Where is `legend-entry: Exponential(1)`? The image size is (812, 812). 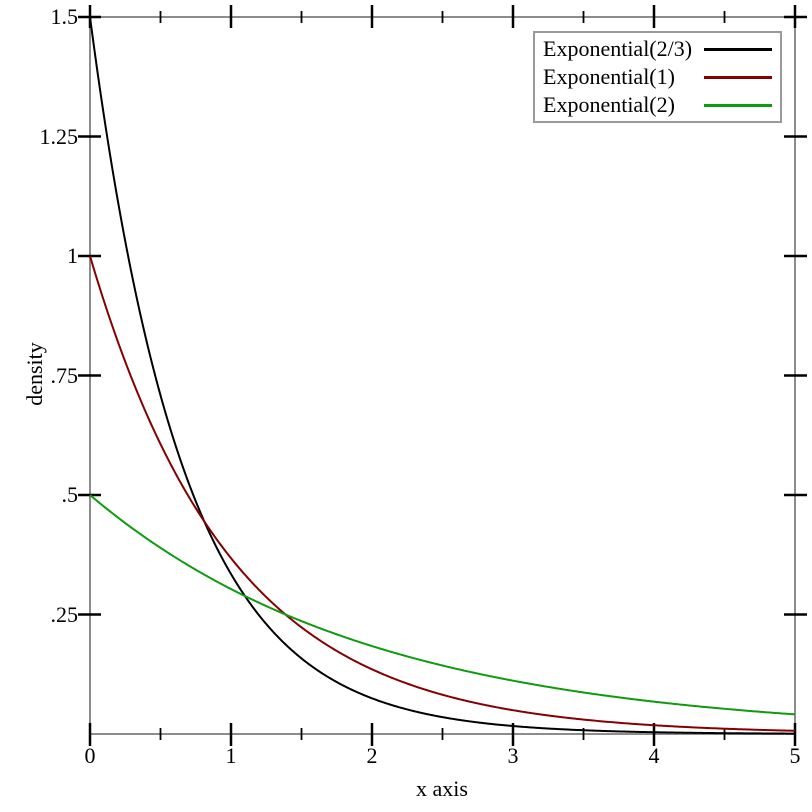
legend-entry: Exponential(1) is located at coordinates (657, 77).